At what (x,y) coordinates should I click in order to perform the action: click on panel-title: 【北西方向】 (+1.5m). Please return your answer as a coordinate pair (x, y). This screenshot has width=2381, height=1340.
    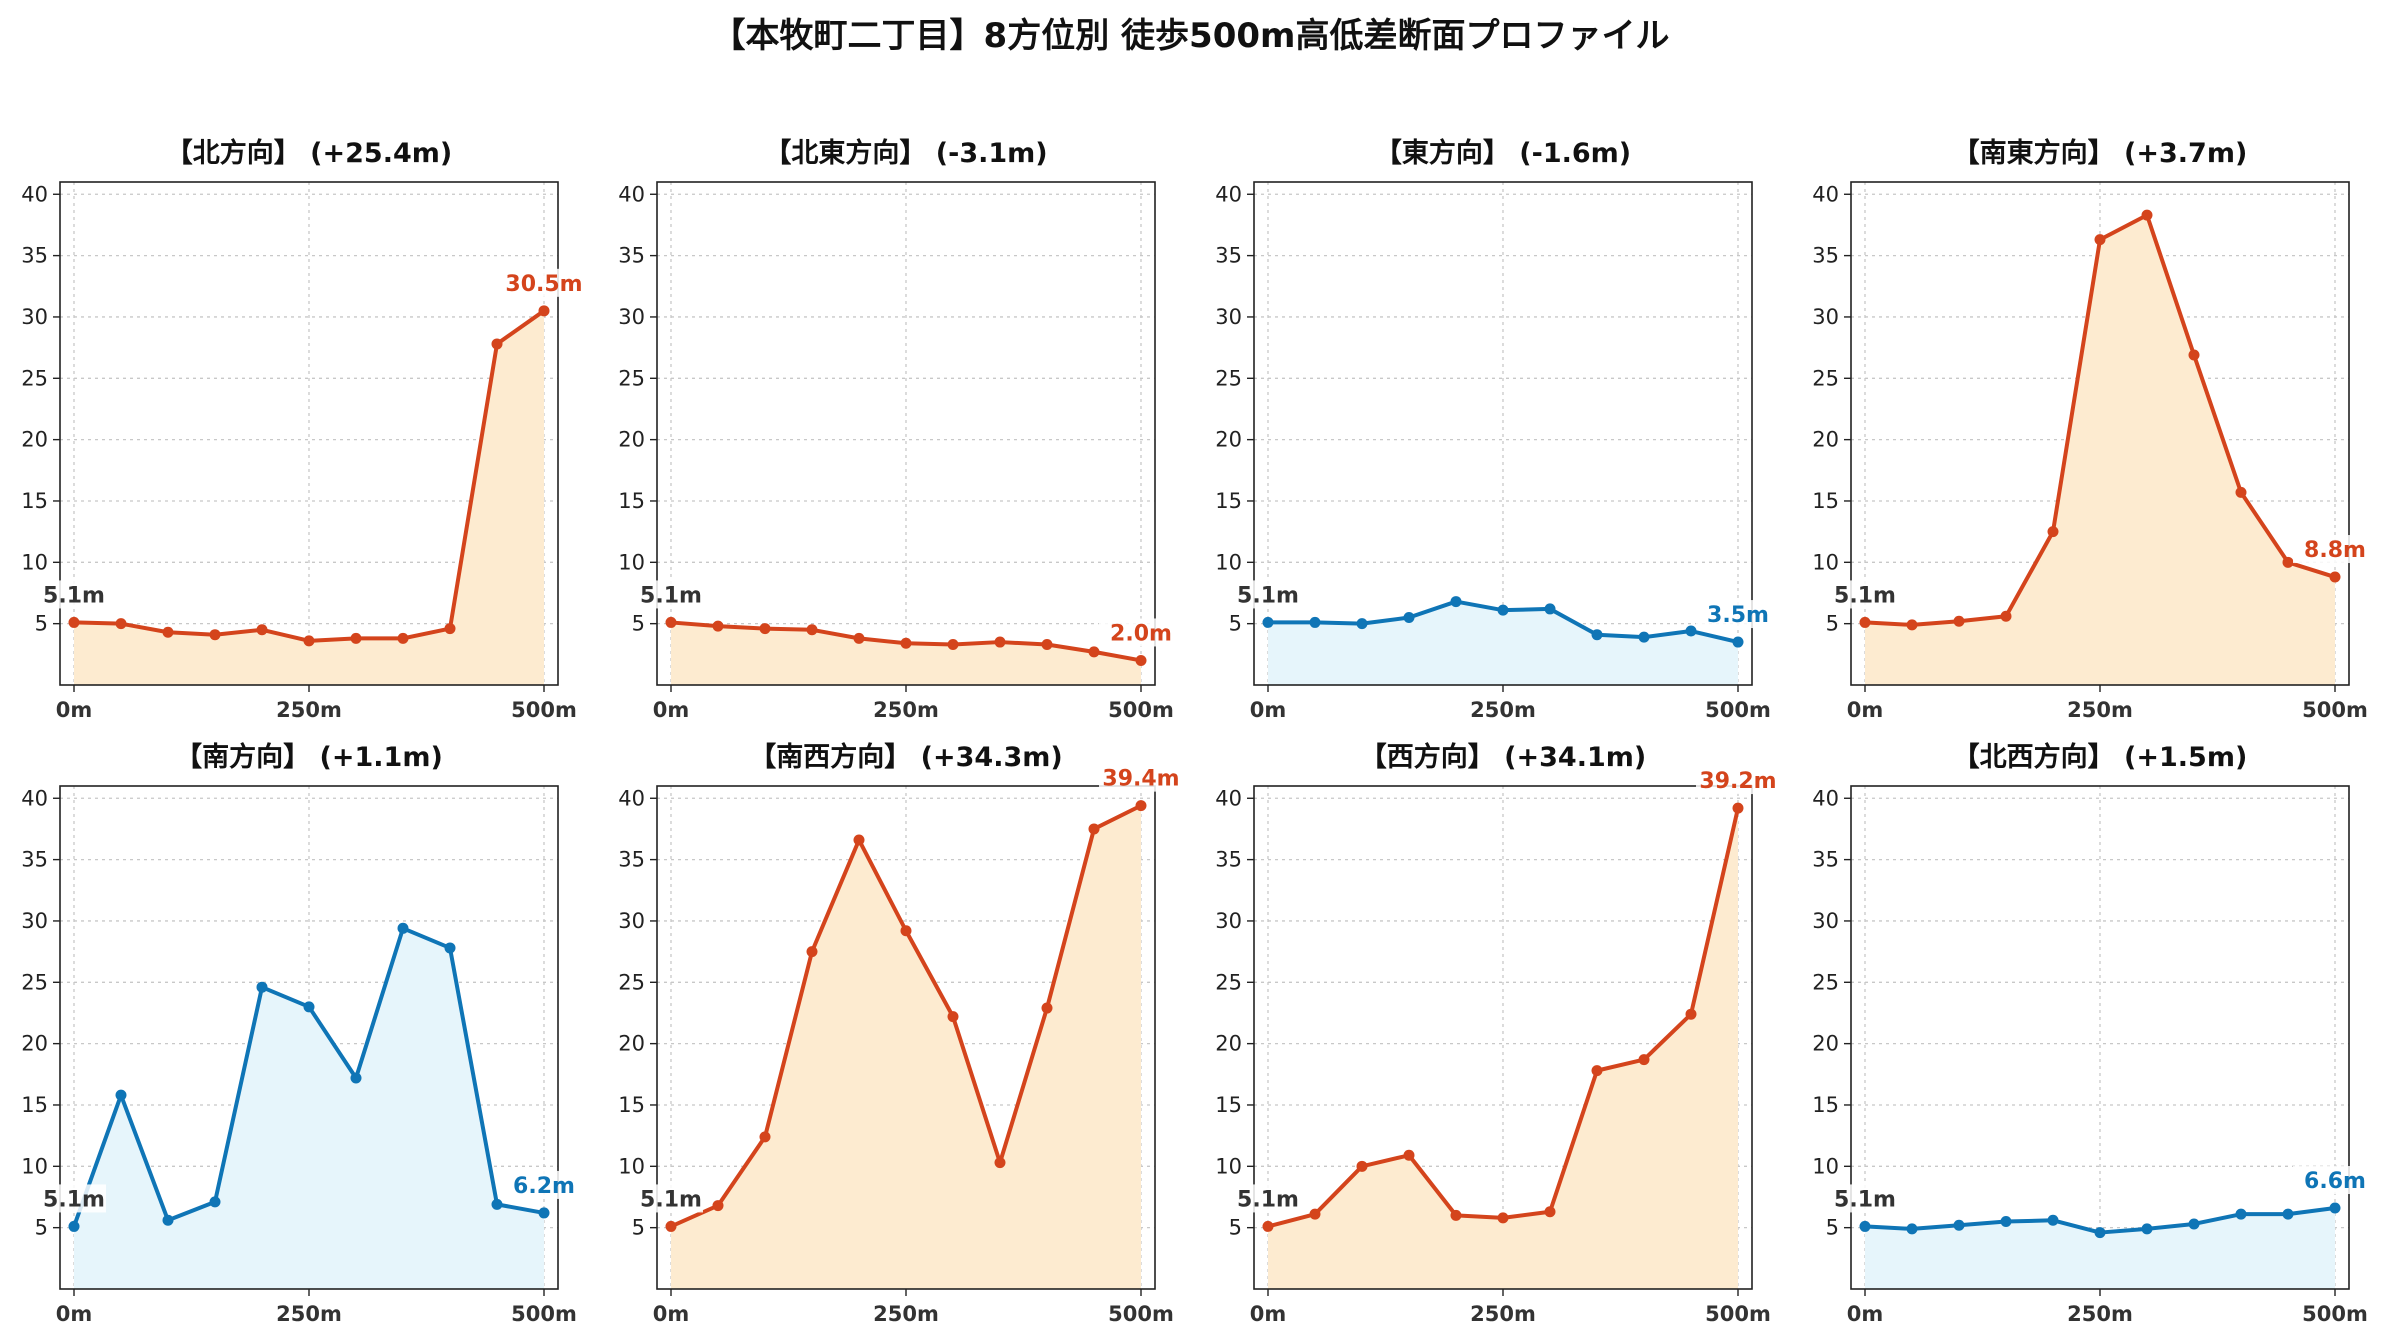
    Looking at the image, I should click on (2100, 757).